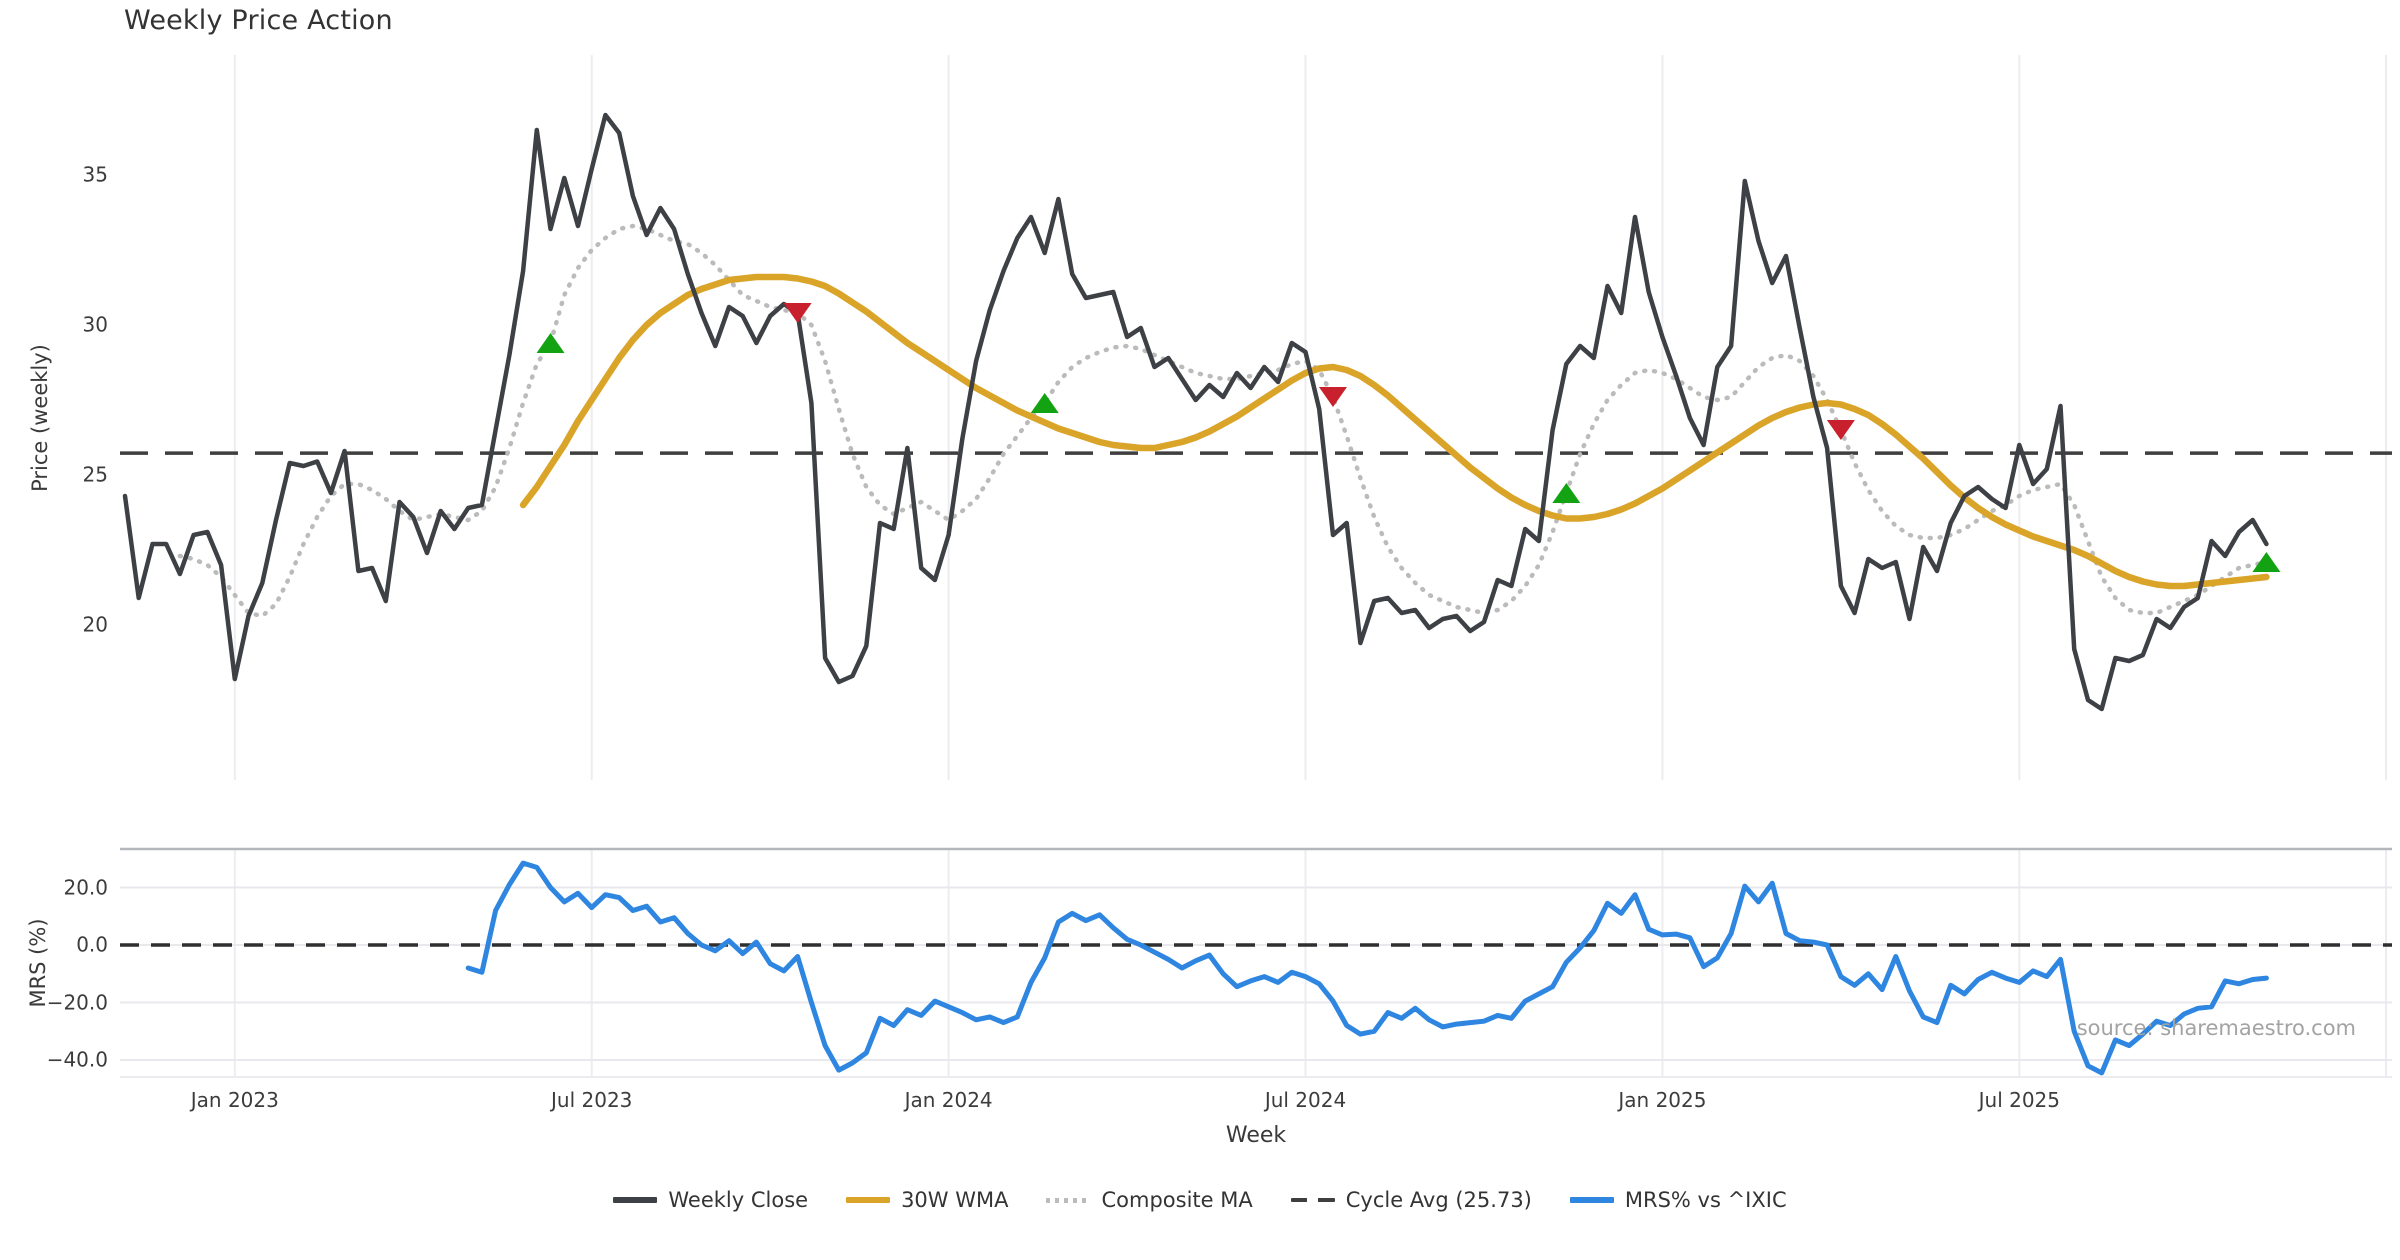 The height and width of the screenshot is (1260, 2400). Describe the element at coordinates (955, 1200) in the screenshot. I see `legend-label: 30W WMA` at that location.